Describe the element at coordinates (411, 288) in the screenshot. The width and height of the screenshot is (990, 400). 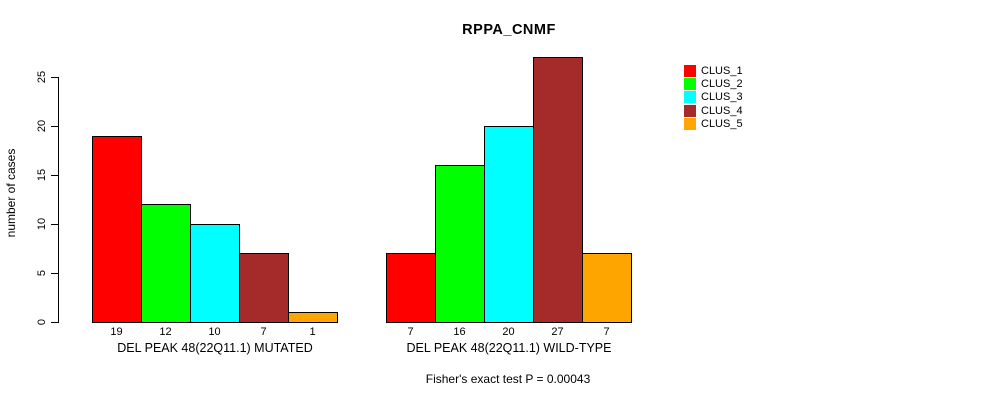
I see `bar-clus_1-group2` at that location.